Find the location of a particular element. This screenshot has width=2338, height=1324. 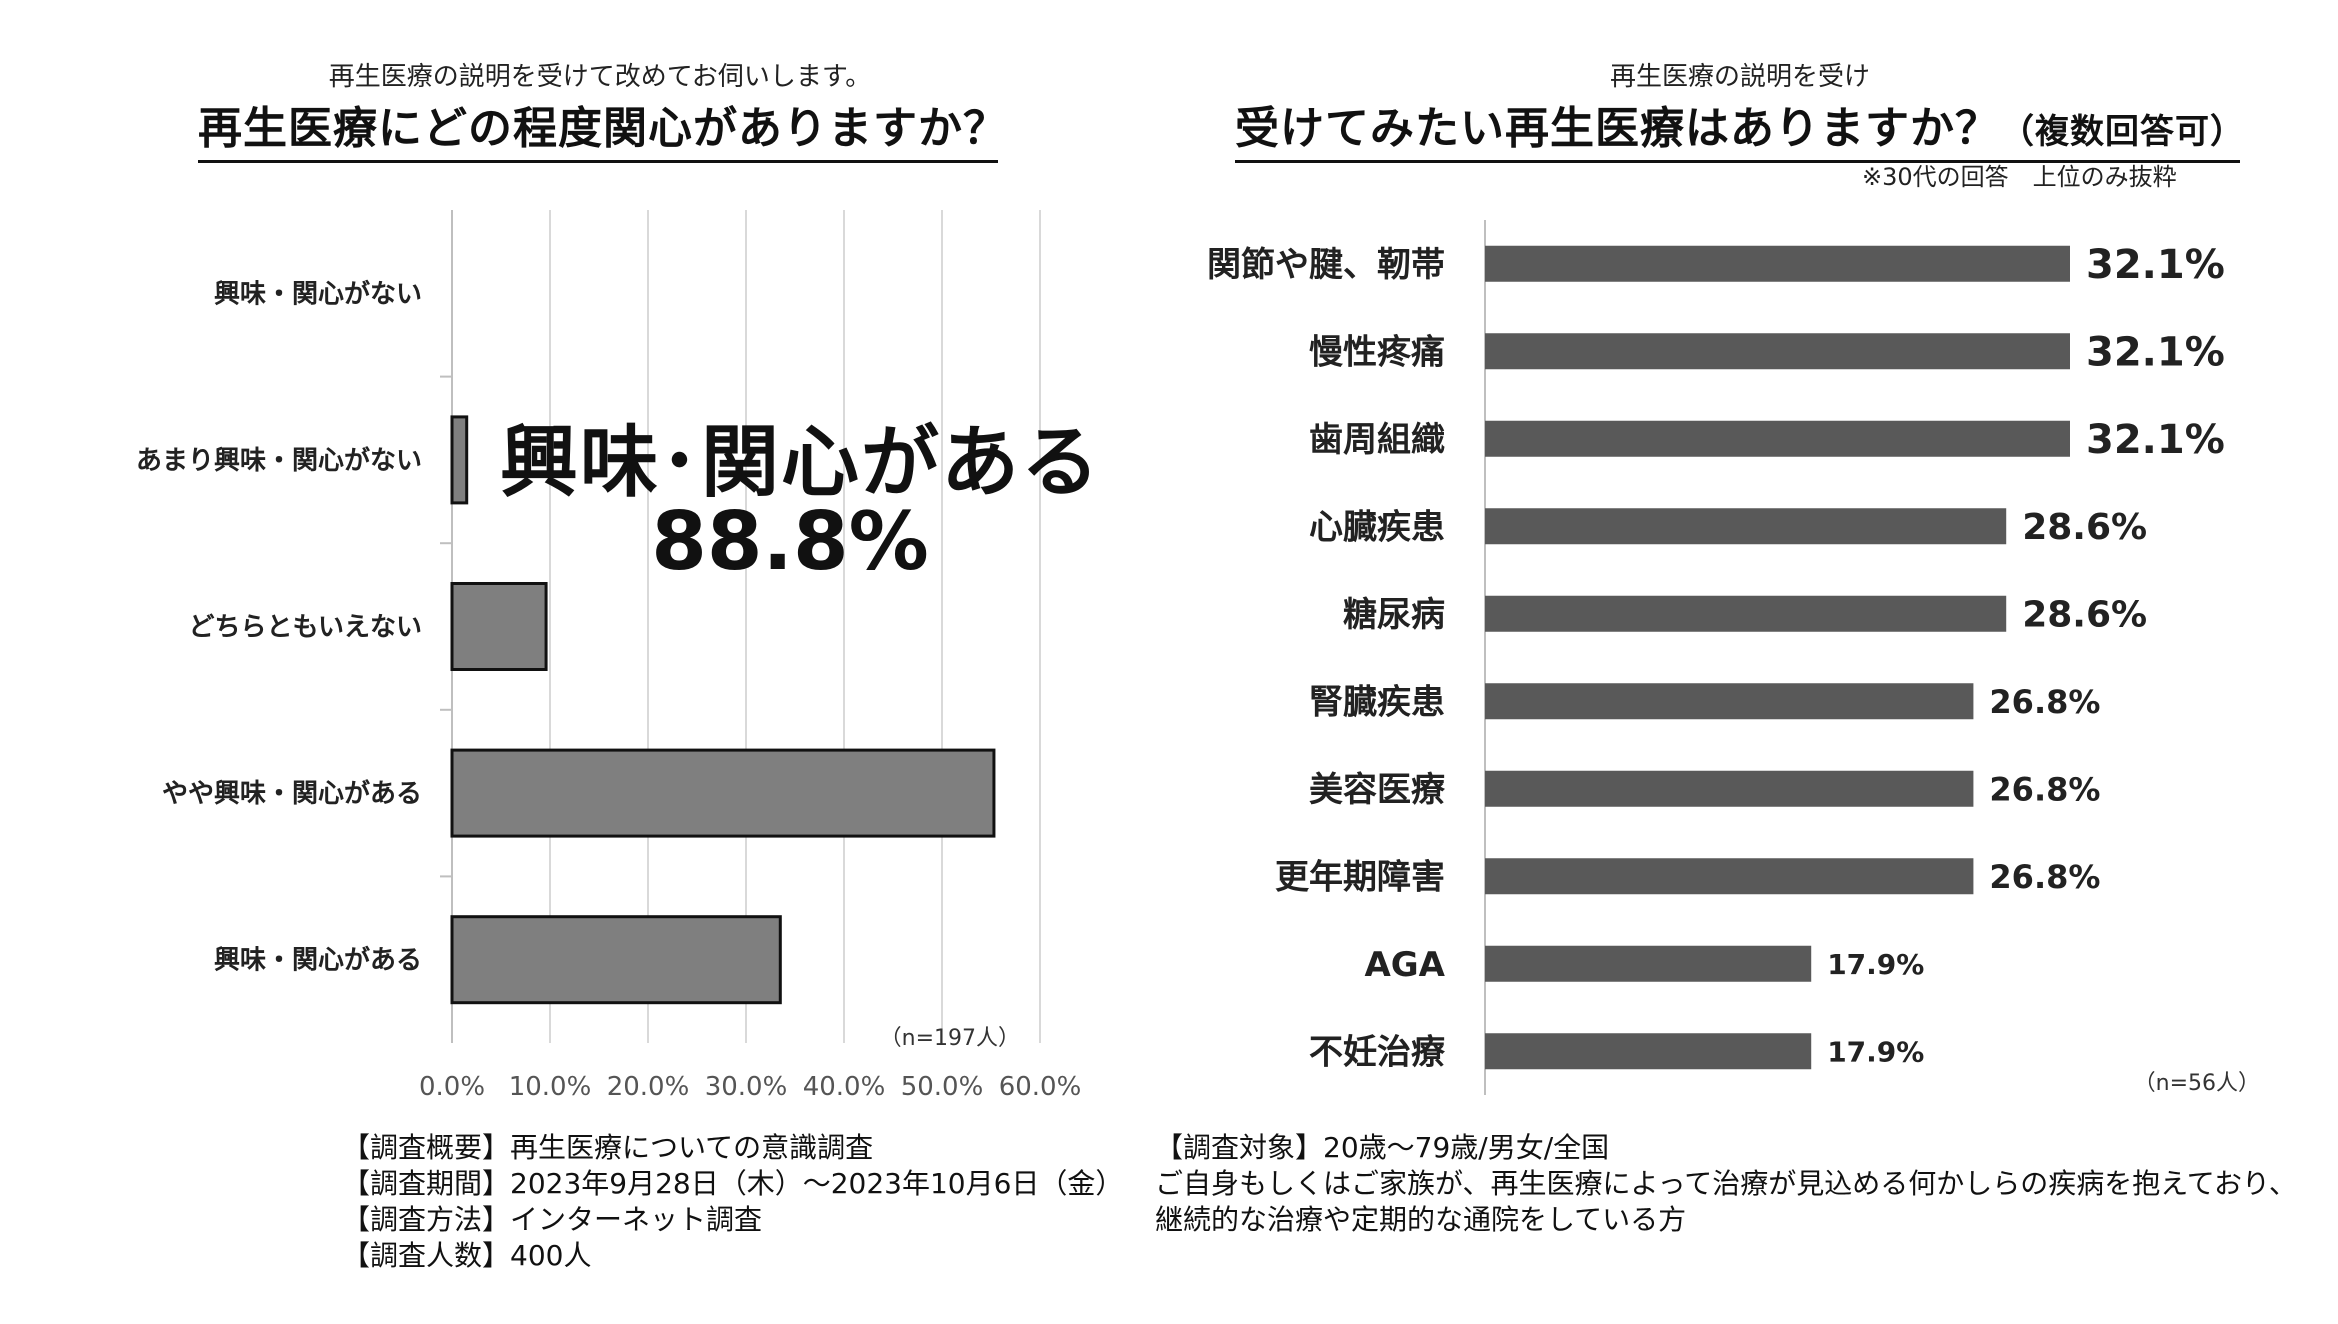

callout-label: 興味･関心がある is located at coordinates (801, 463).